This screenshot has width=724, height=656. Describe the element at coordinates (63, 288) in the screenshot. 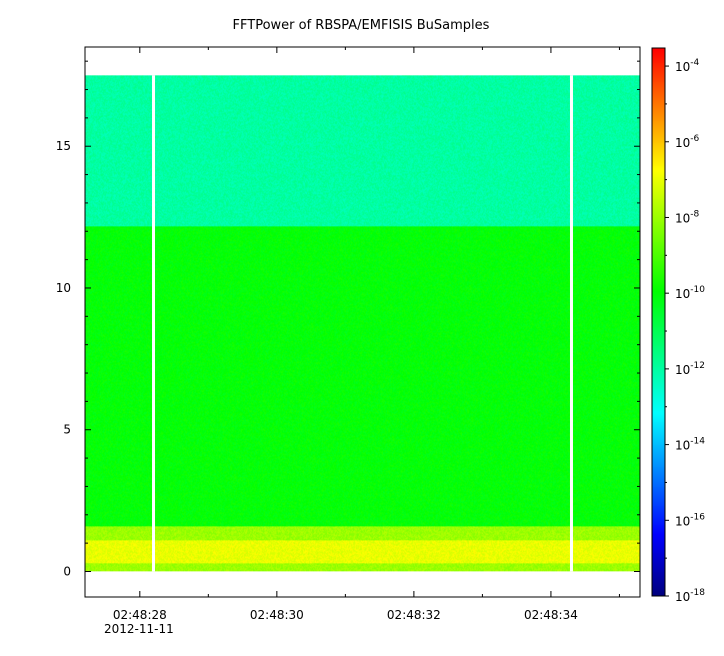

I see `y-tick-label: 10` at that location.